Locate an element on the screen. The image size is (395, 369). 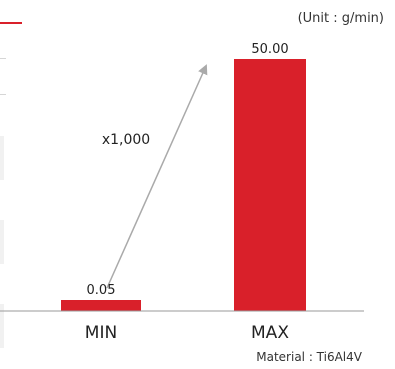
data-label-max: 50.00 is located at coordinates (269, 49).